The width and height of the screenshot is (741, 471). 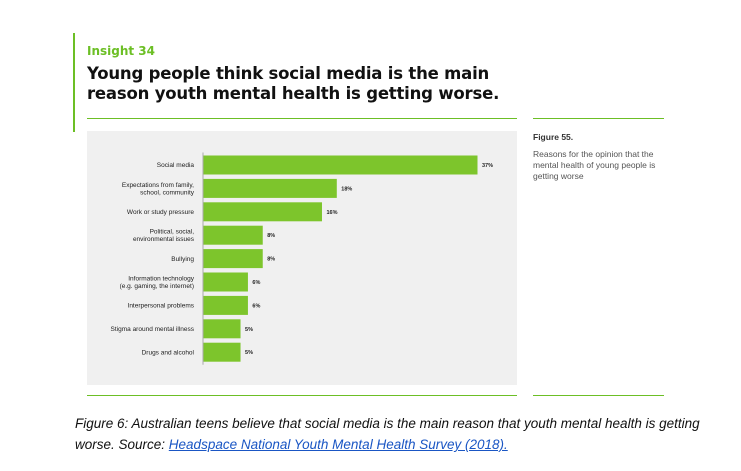 What do you see at coordinates (598, 395) in the screenshot?
I see `bottom-divider-right` at bounding box center [598, 395].